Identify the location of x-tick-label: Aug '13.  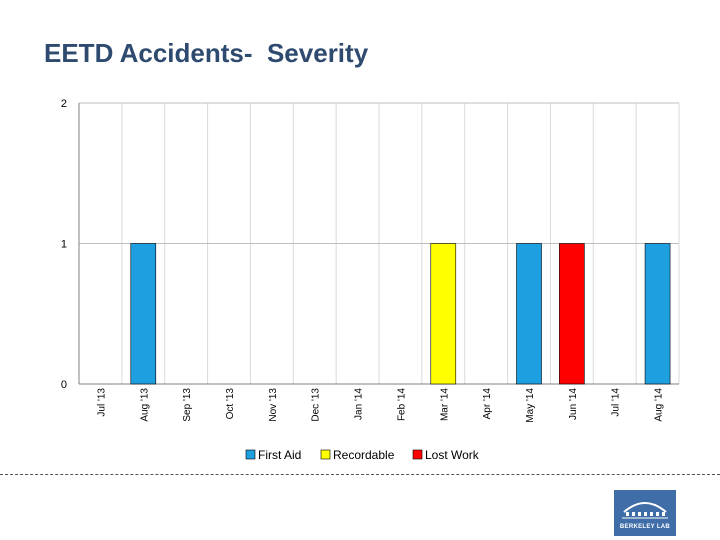
(144, 405).